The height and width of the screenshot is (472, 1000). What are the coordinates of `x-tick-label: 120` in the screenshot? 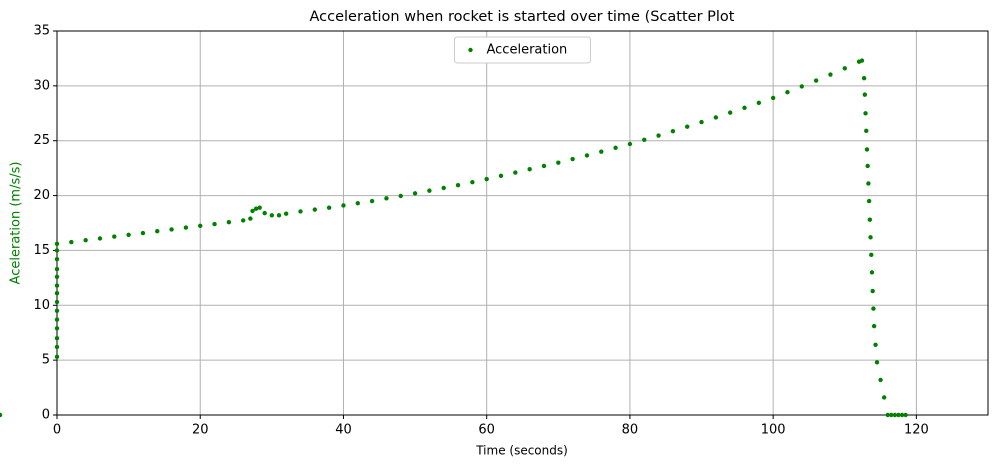 It's located at (916, 430).